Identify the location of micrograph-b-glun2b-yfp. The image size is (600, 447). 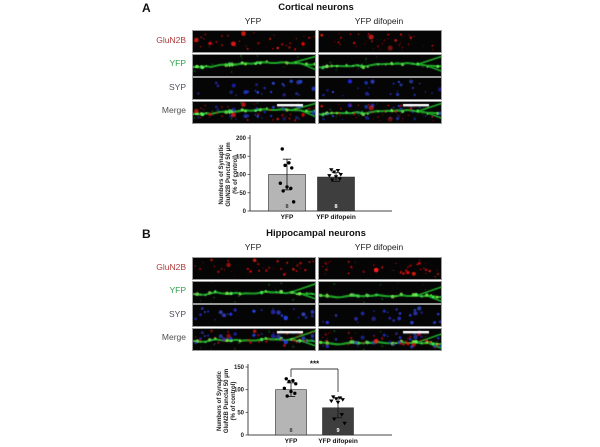
(254, 268).